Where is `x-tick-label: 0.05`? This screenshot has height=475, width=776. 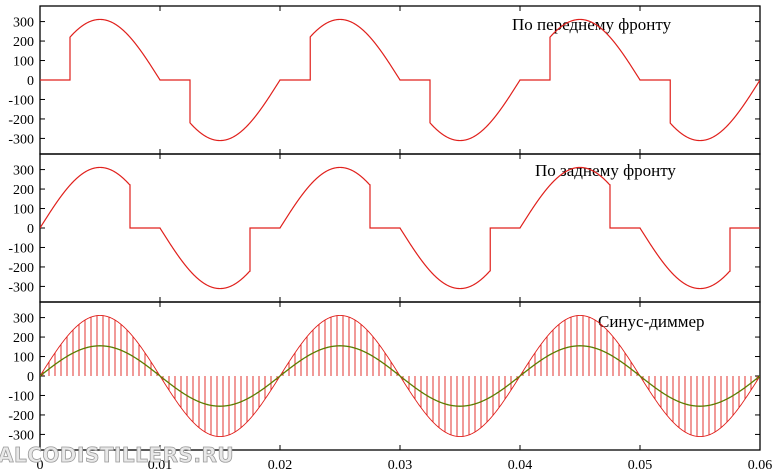
x-tick-label: 0.05 is located at coordinates (640, 465).